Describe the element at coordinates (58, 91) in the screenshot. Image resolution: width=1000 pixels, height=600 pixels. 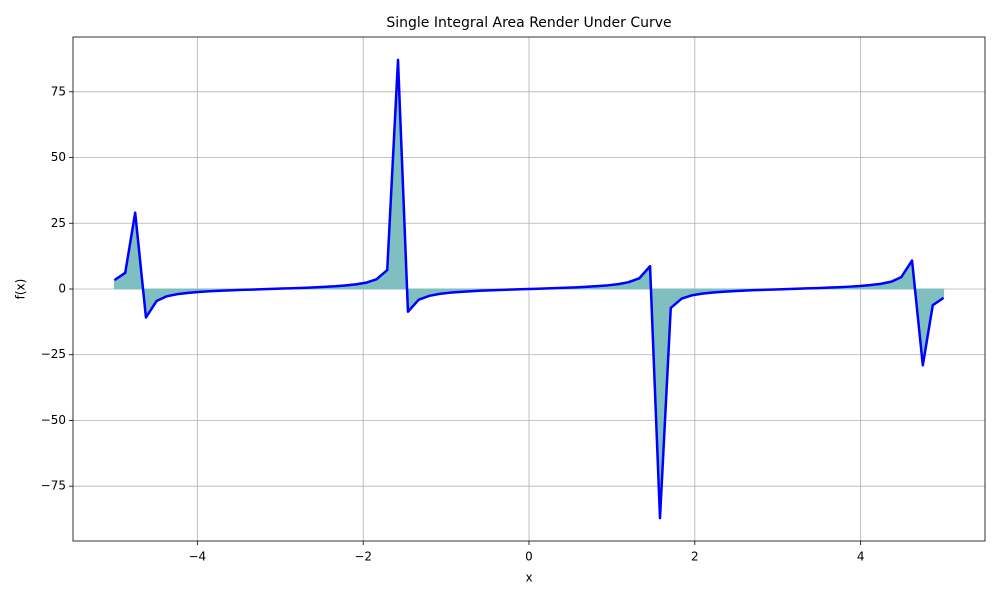
I see `y-tick-label: 75` at that location.